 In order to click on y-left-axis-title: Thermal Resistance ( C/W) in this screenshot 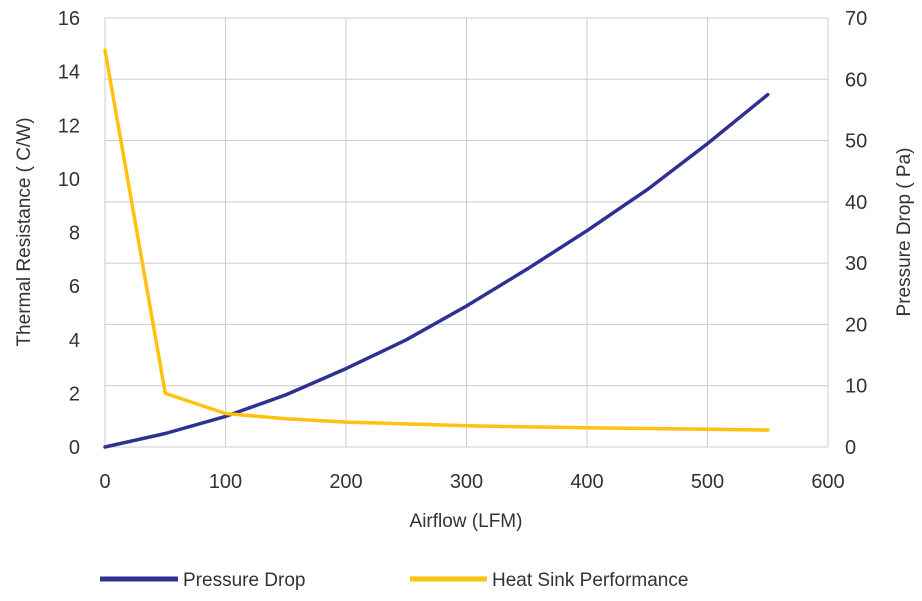, I will do `click(24, 231)`.